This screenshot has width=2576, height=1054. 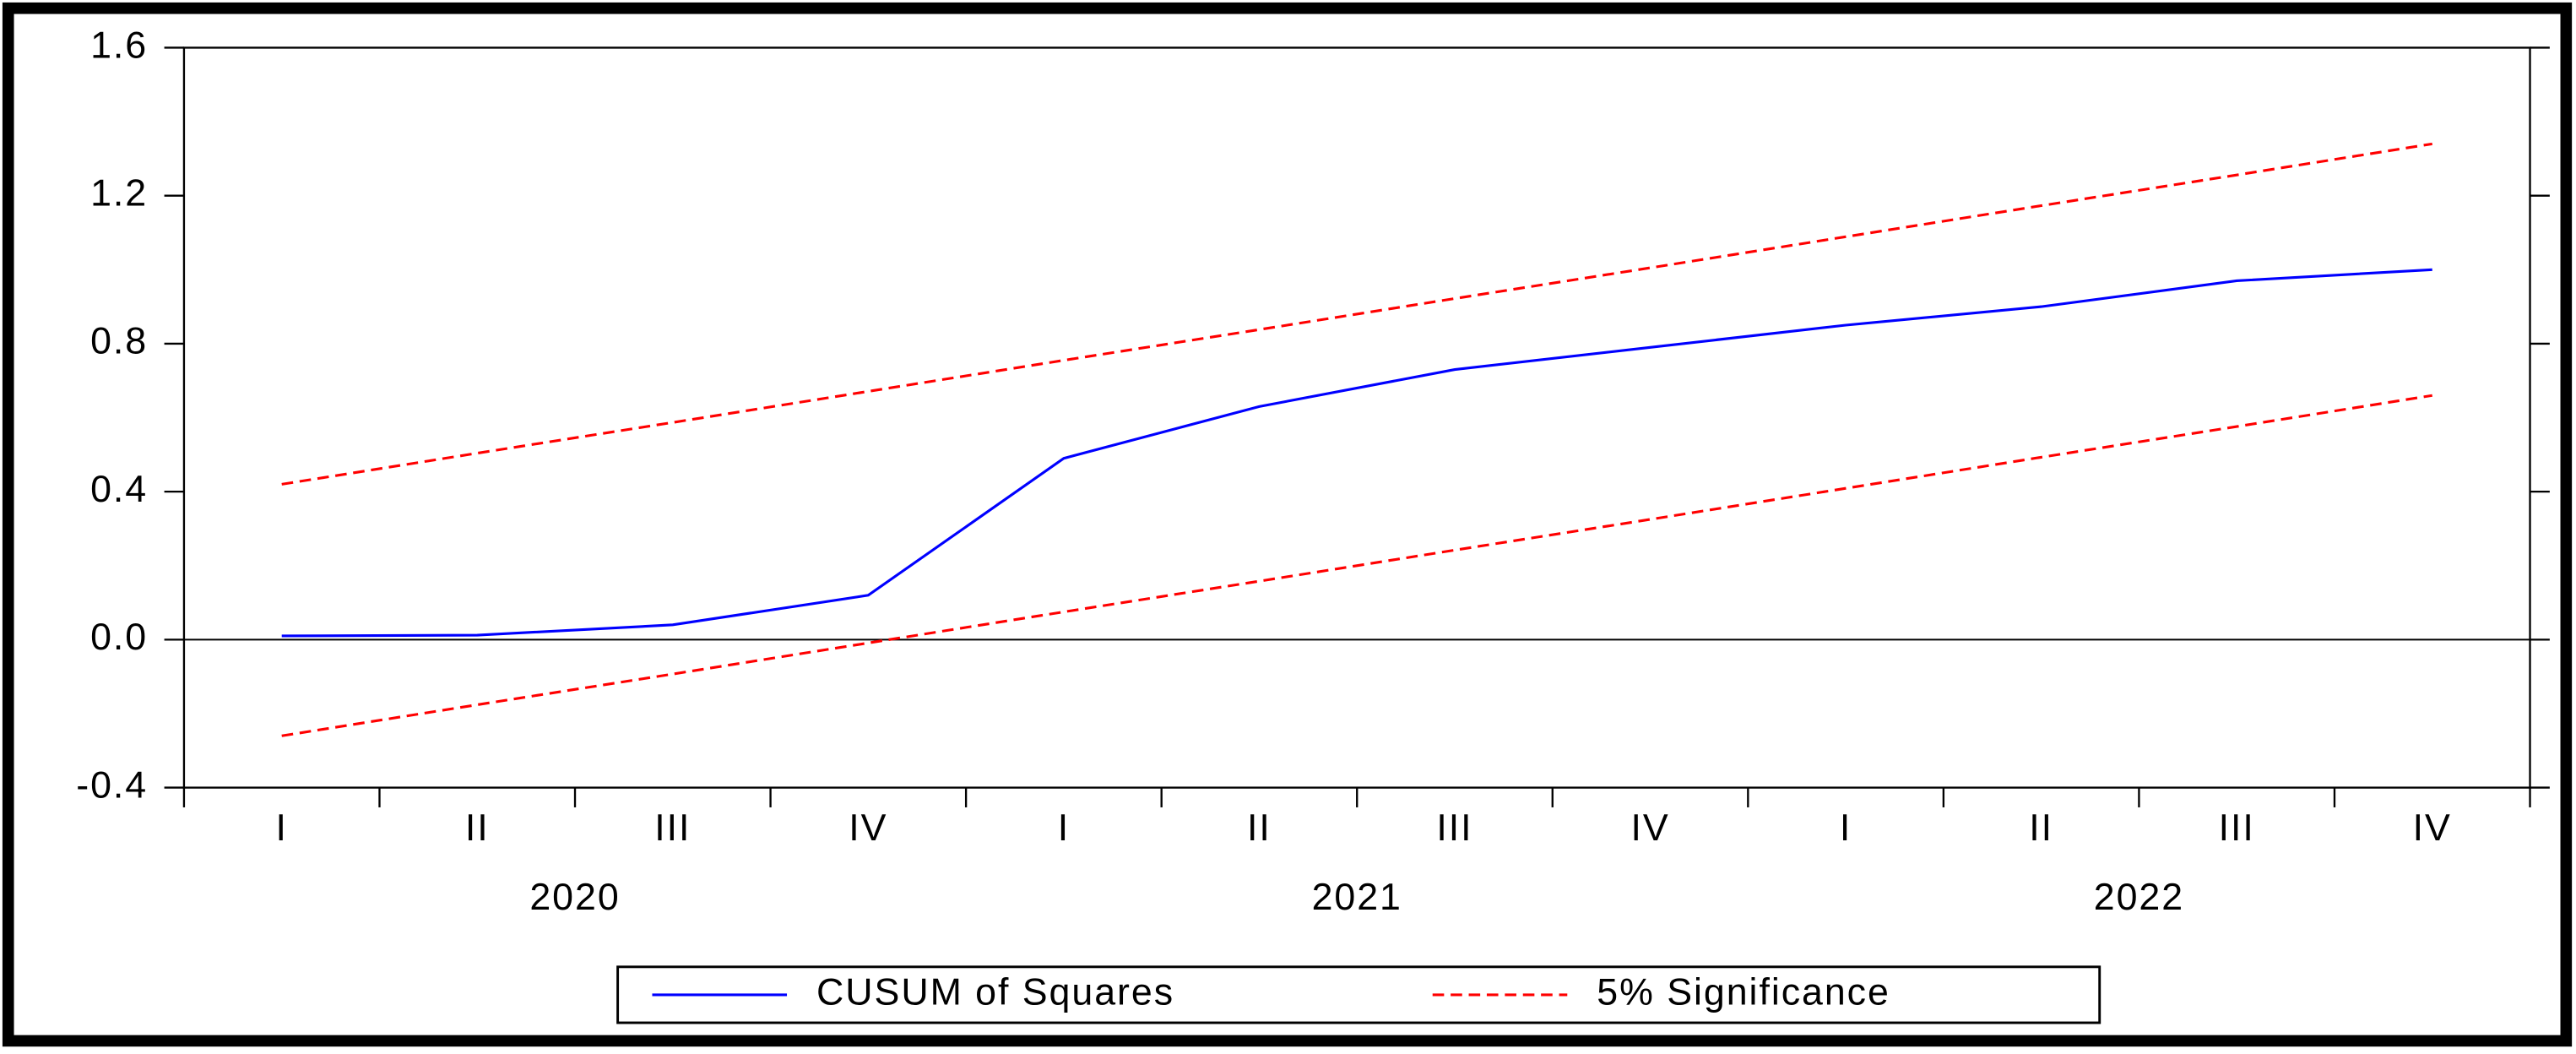 I want to click on y-tick-label: 1.6, so click(x=119, y=45).